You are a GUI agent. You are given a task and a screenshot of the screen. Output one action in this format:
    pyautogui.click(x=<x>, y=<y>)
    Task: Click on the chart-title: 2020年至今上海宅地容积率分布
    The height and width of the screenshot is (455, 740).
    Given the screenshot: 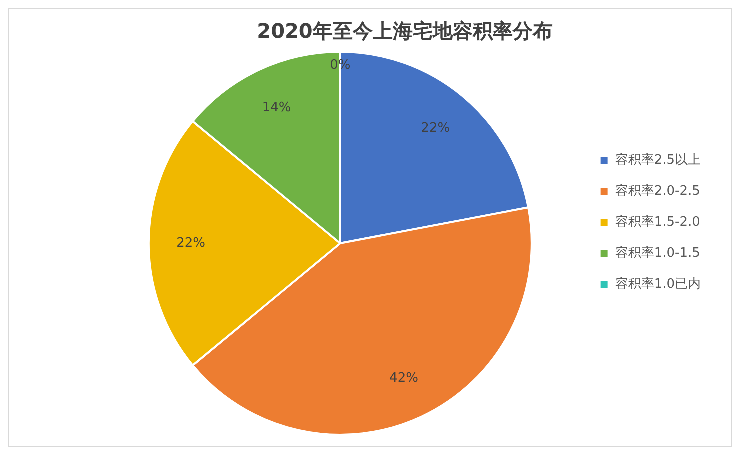 What is the action you would take?
    pyautogui.click(x=405, y=31)
    